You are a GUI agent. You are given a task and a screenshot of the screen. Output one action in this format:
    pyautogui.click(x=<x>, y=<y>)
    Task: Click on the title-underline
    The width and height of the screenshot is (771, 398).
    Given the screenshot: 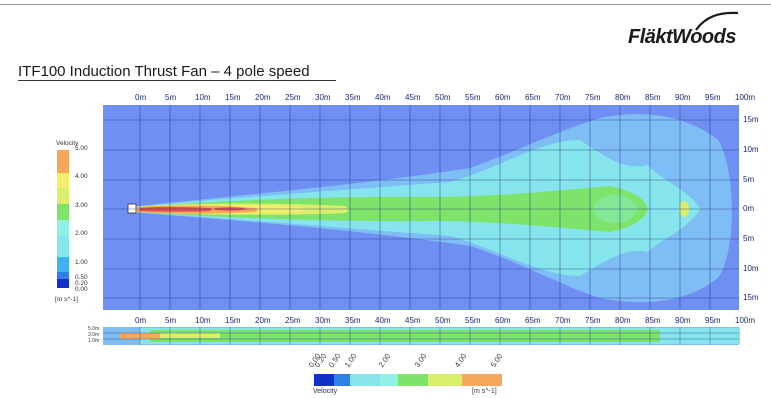 What is the action you would take?
    pyautogui.click(x=177, y=80)
    